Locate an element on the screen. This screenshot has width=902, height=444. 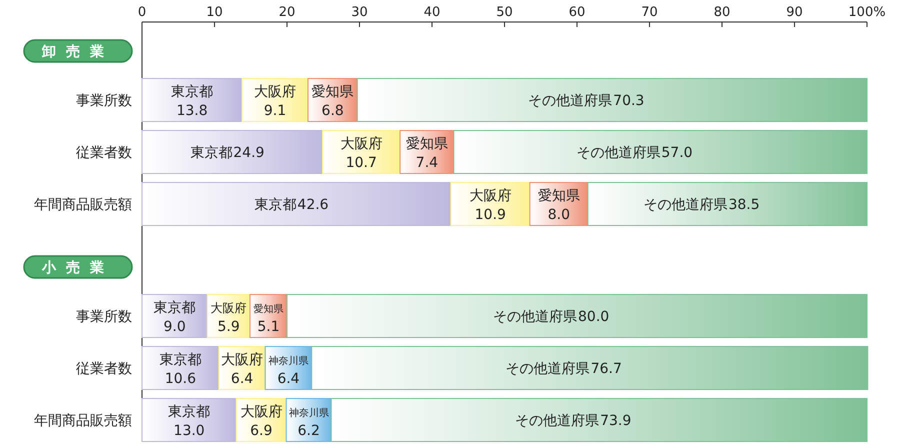
x-tick-label: 80 is located at coordinates (722, 12).